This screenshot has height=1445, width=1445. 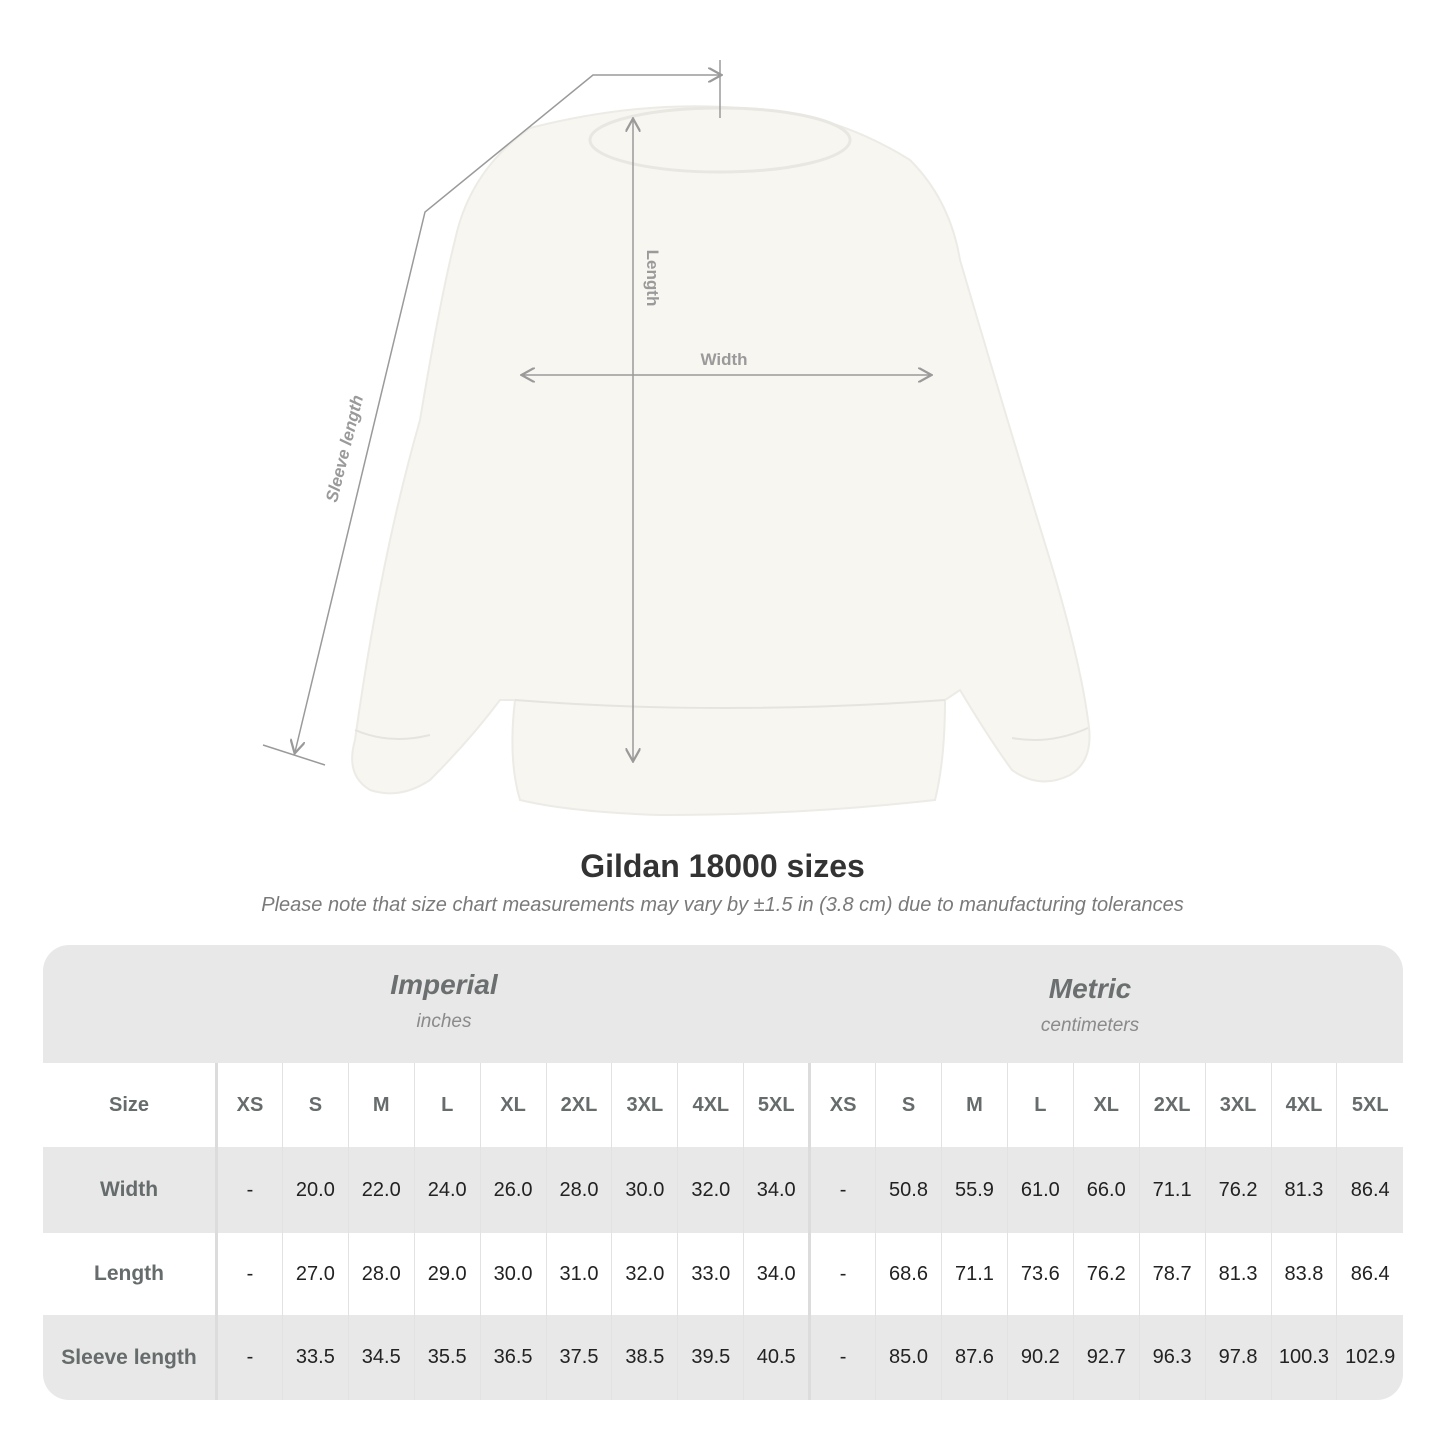 What do you see at coordinates (974, 1357) in the screenshot?
I see `metric-value-cell: 87.6` at bounding box center [974, 1357].